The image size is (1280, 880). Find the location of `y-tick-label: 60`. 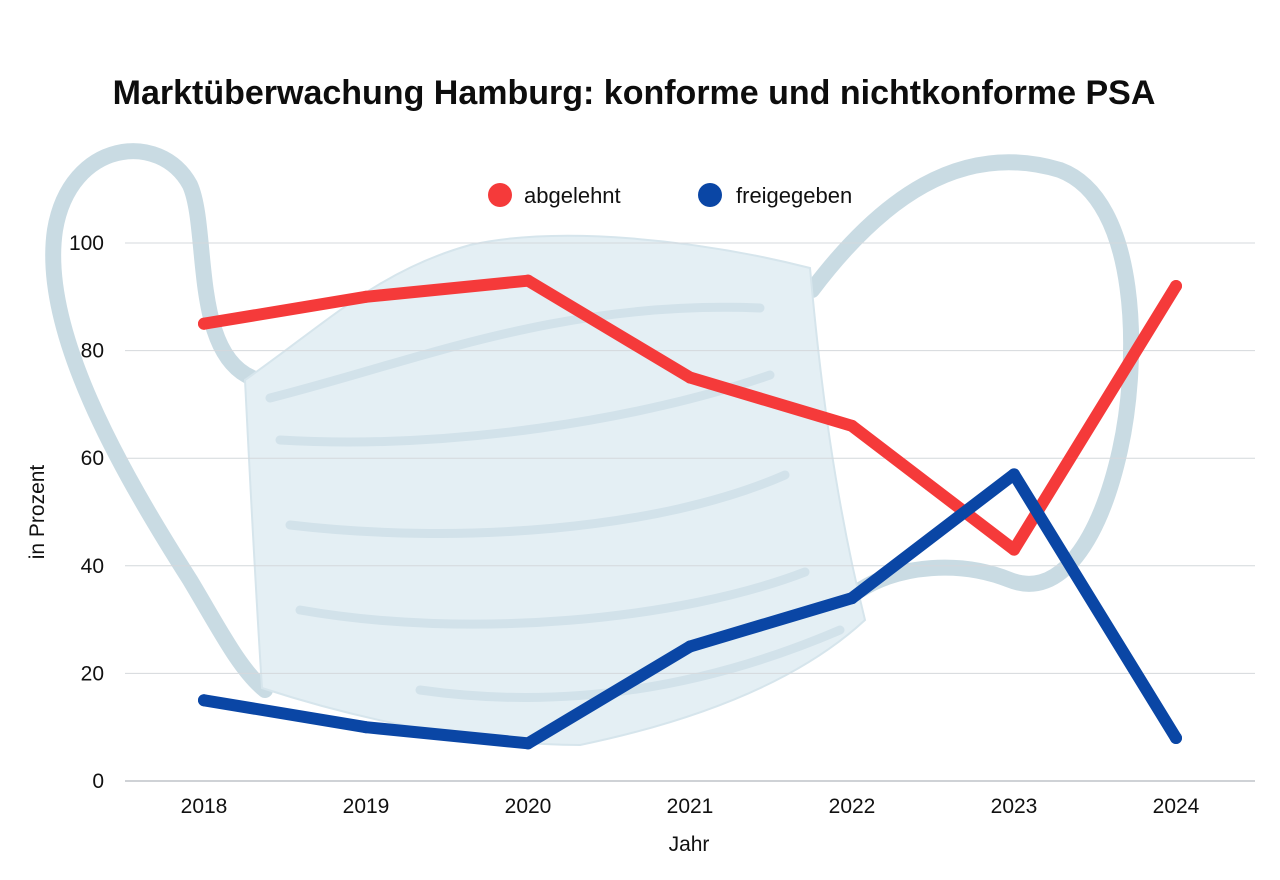

y-tick-label: 60 is located at coordinates (92, 458).